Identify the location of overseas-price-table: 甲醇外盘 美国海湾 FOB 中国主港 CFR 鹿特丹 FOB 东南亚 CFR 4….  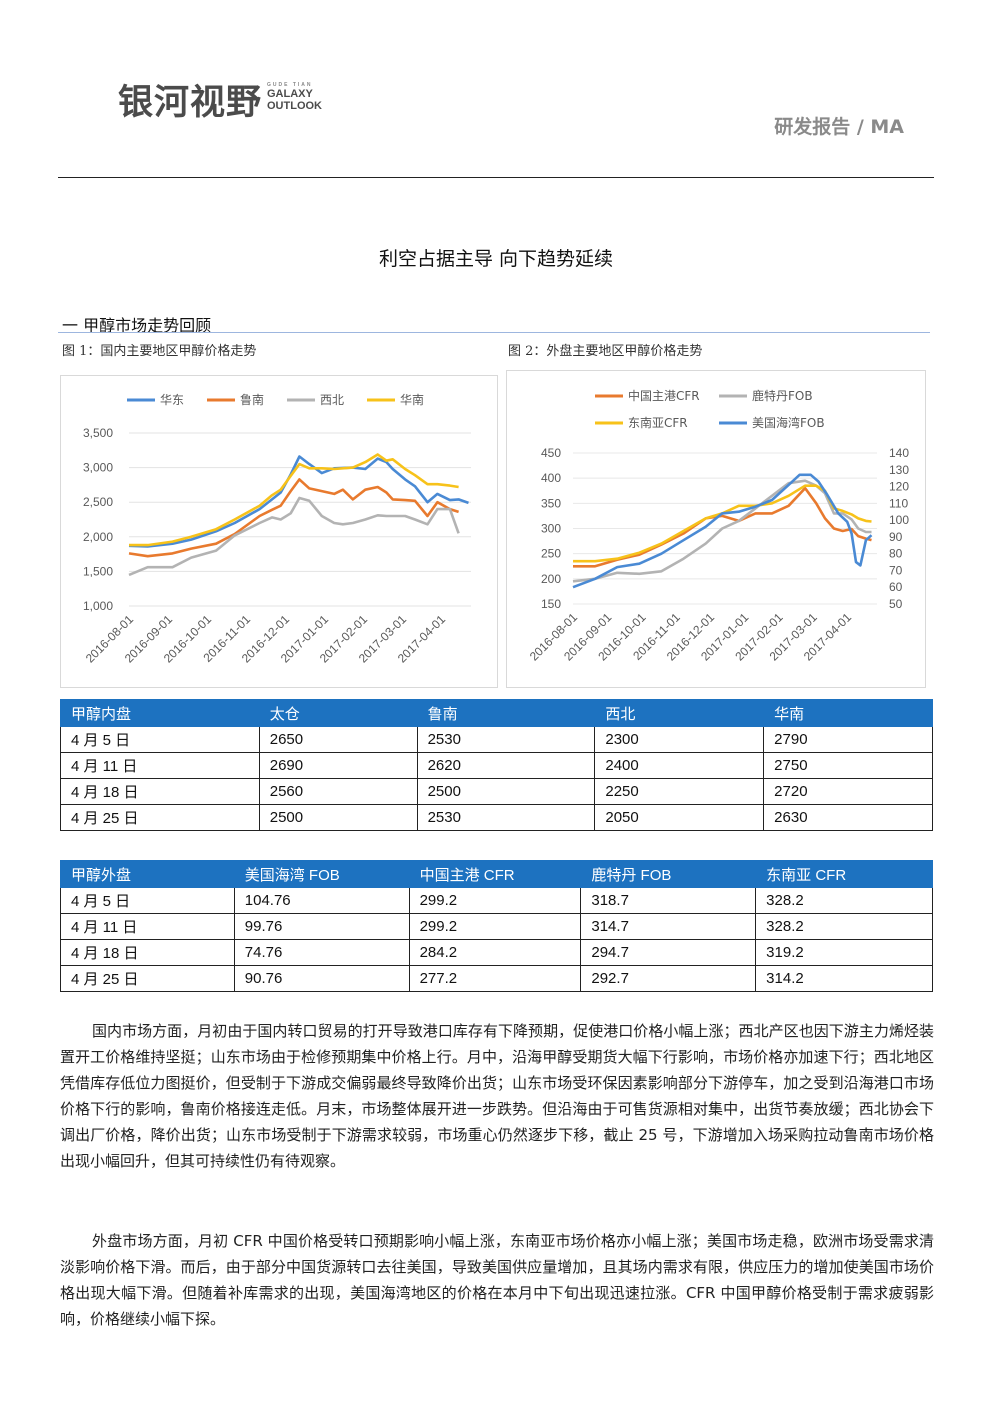
(496, 926).